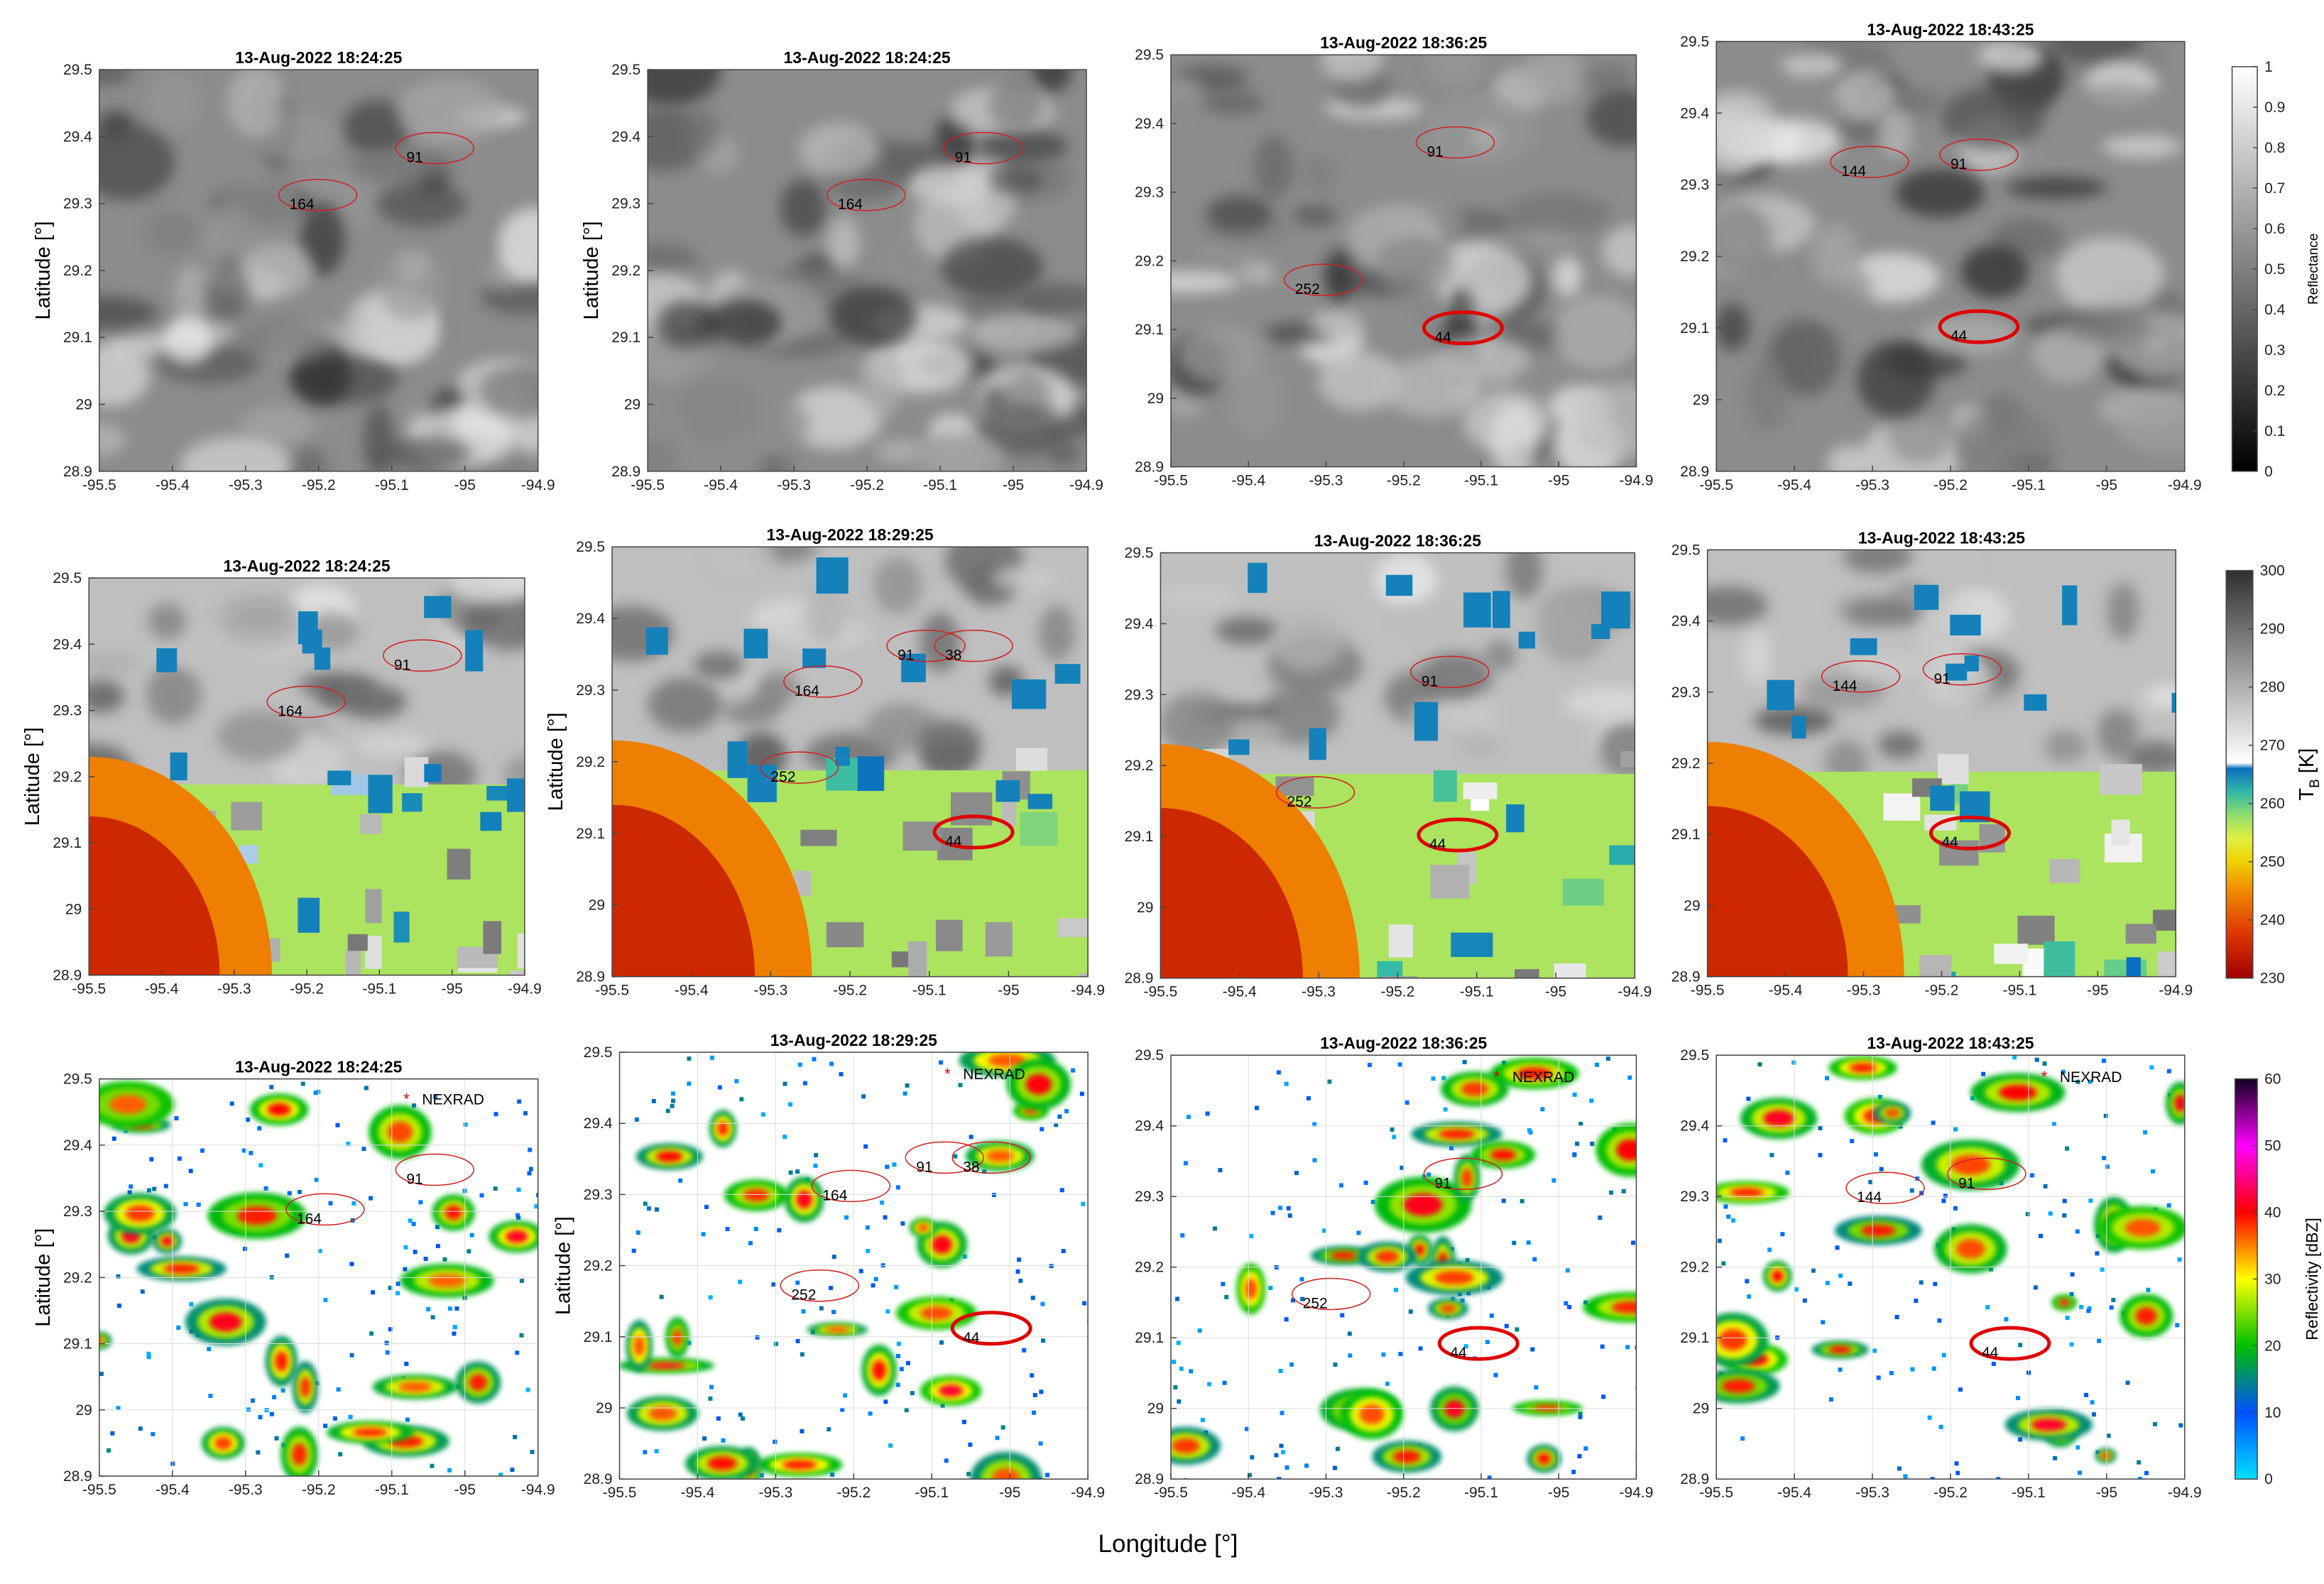  I want to click on cell-label: 38, so click(953, 656).